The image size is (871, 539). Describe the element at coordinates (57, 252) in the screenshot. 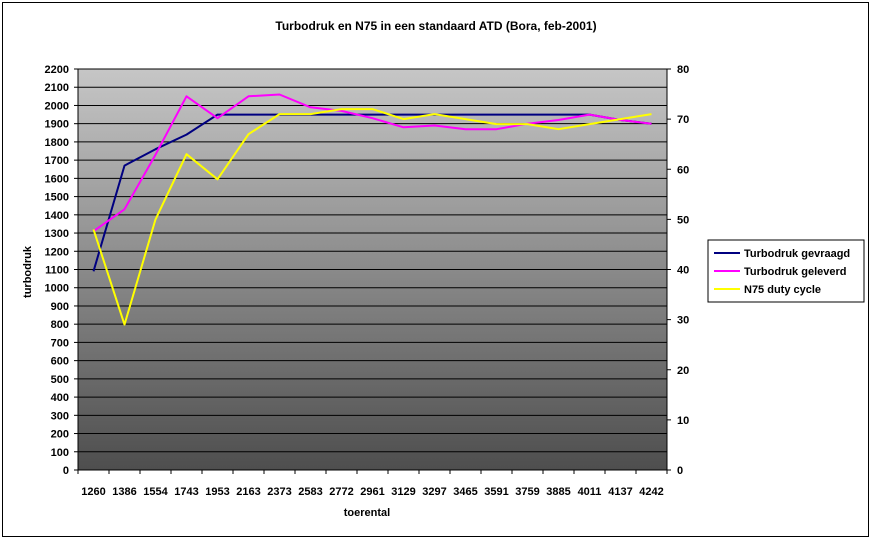

I see `y-tick-label-12: 1200` at that location.